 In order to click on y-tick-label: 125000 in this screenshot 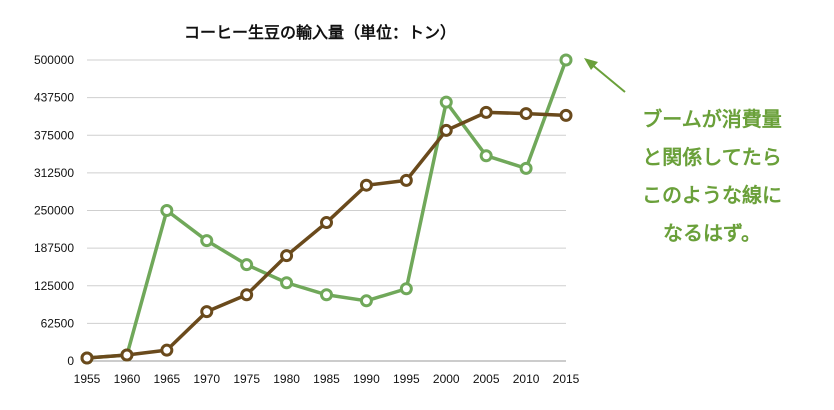, I will do `click(54, 286)`.